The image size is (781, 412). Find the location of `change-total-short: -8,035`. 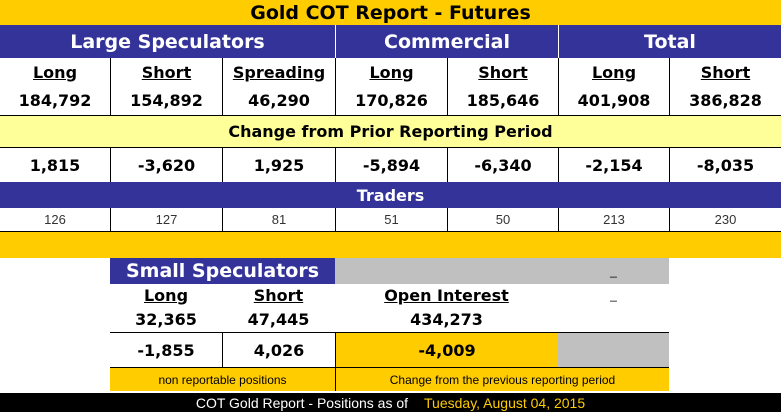

change-total-short: -8,035 is located at coordinates (725, 165).